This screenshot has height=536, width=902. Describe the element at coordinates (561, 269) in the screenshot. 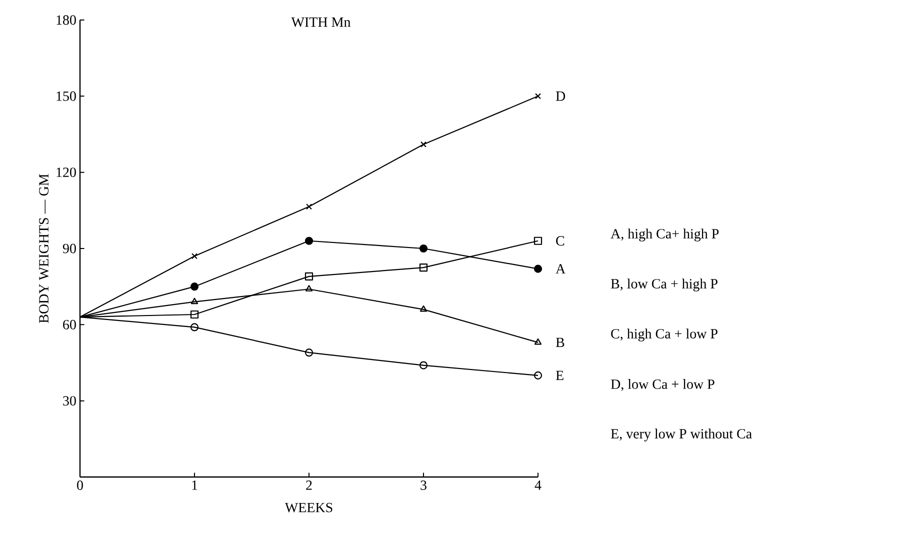

I see `series-label: A` at that location.